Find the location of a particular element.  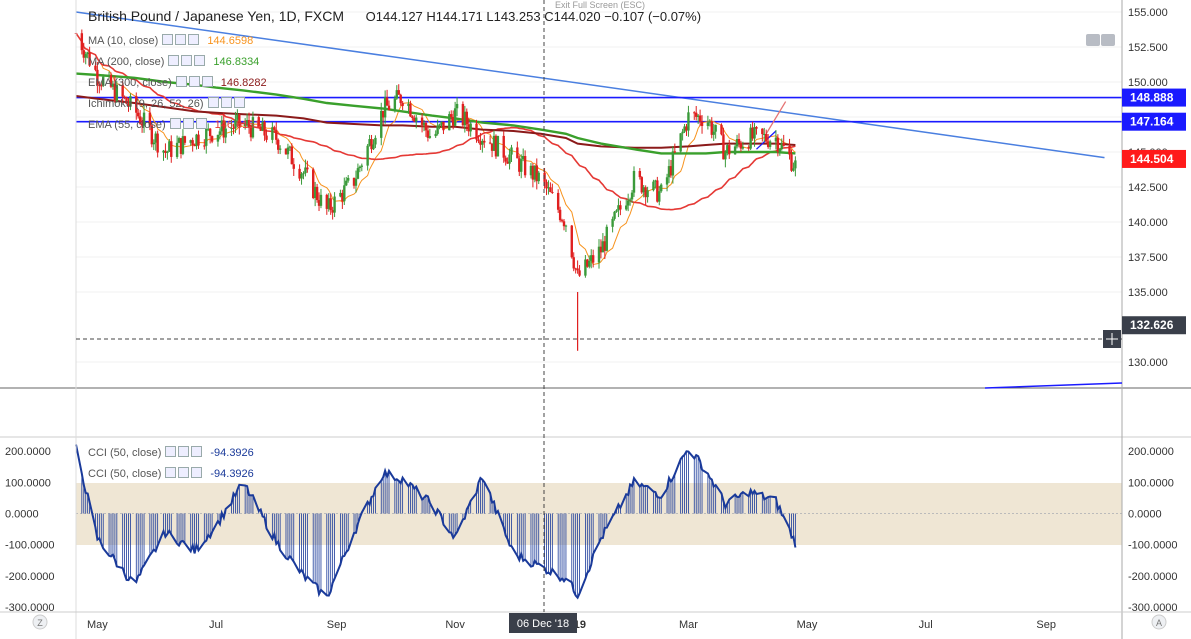

indicator-legend-row: EMA (55, close) 146.6151 is located at coordinates (174, 124).